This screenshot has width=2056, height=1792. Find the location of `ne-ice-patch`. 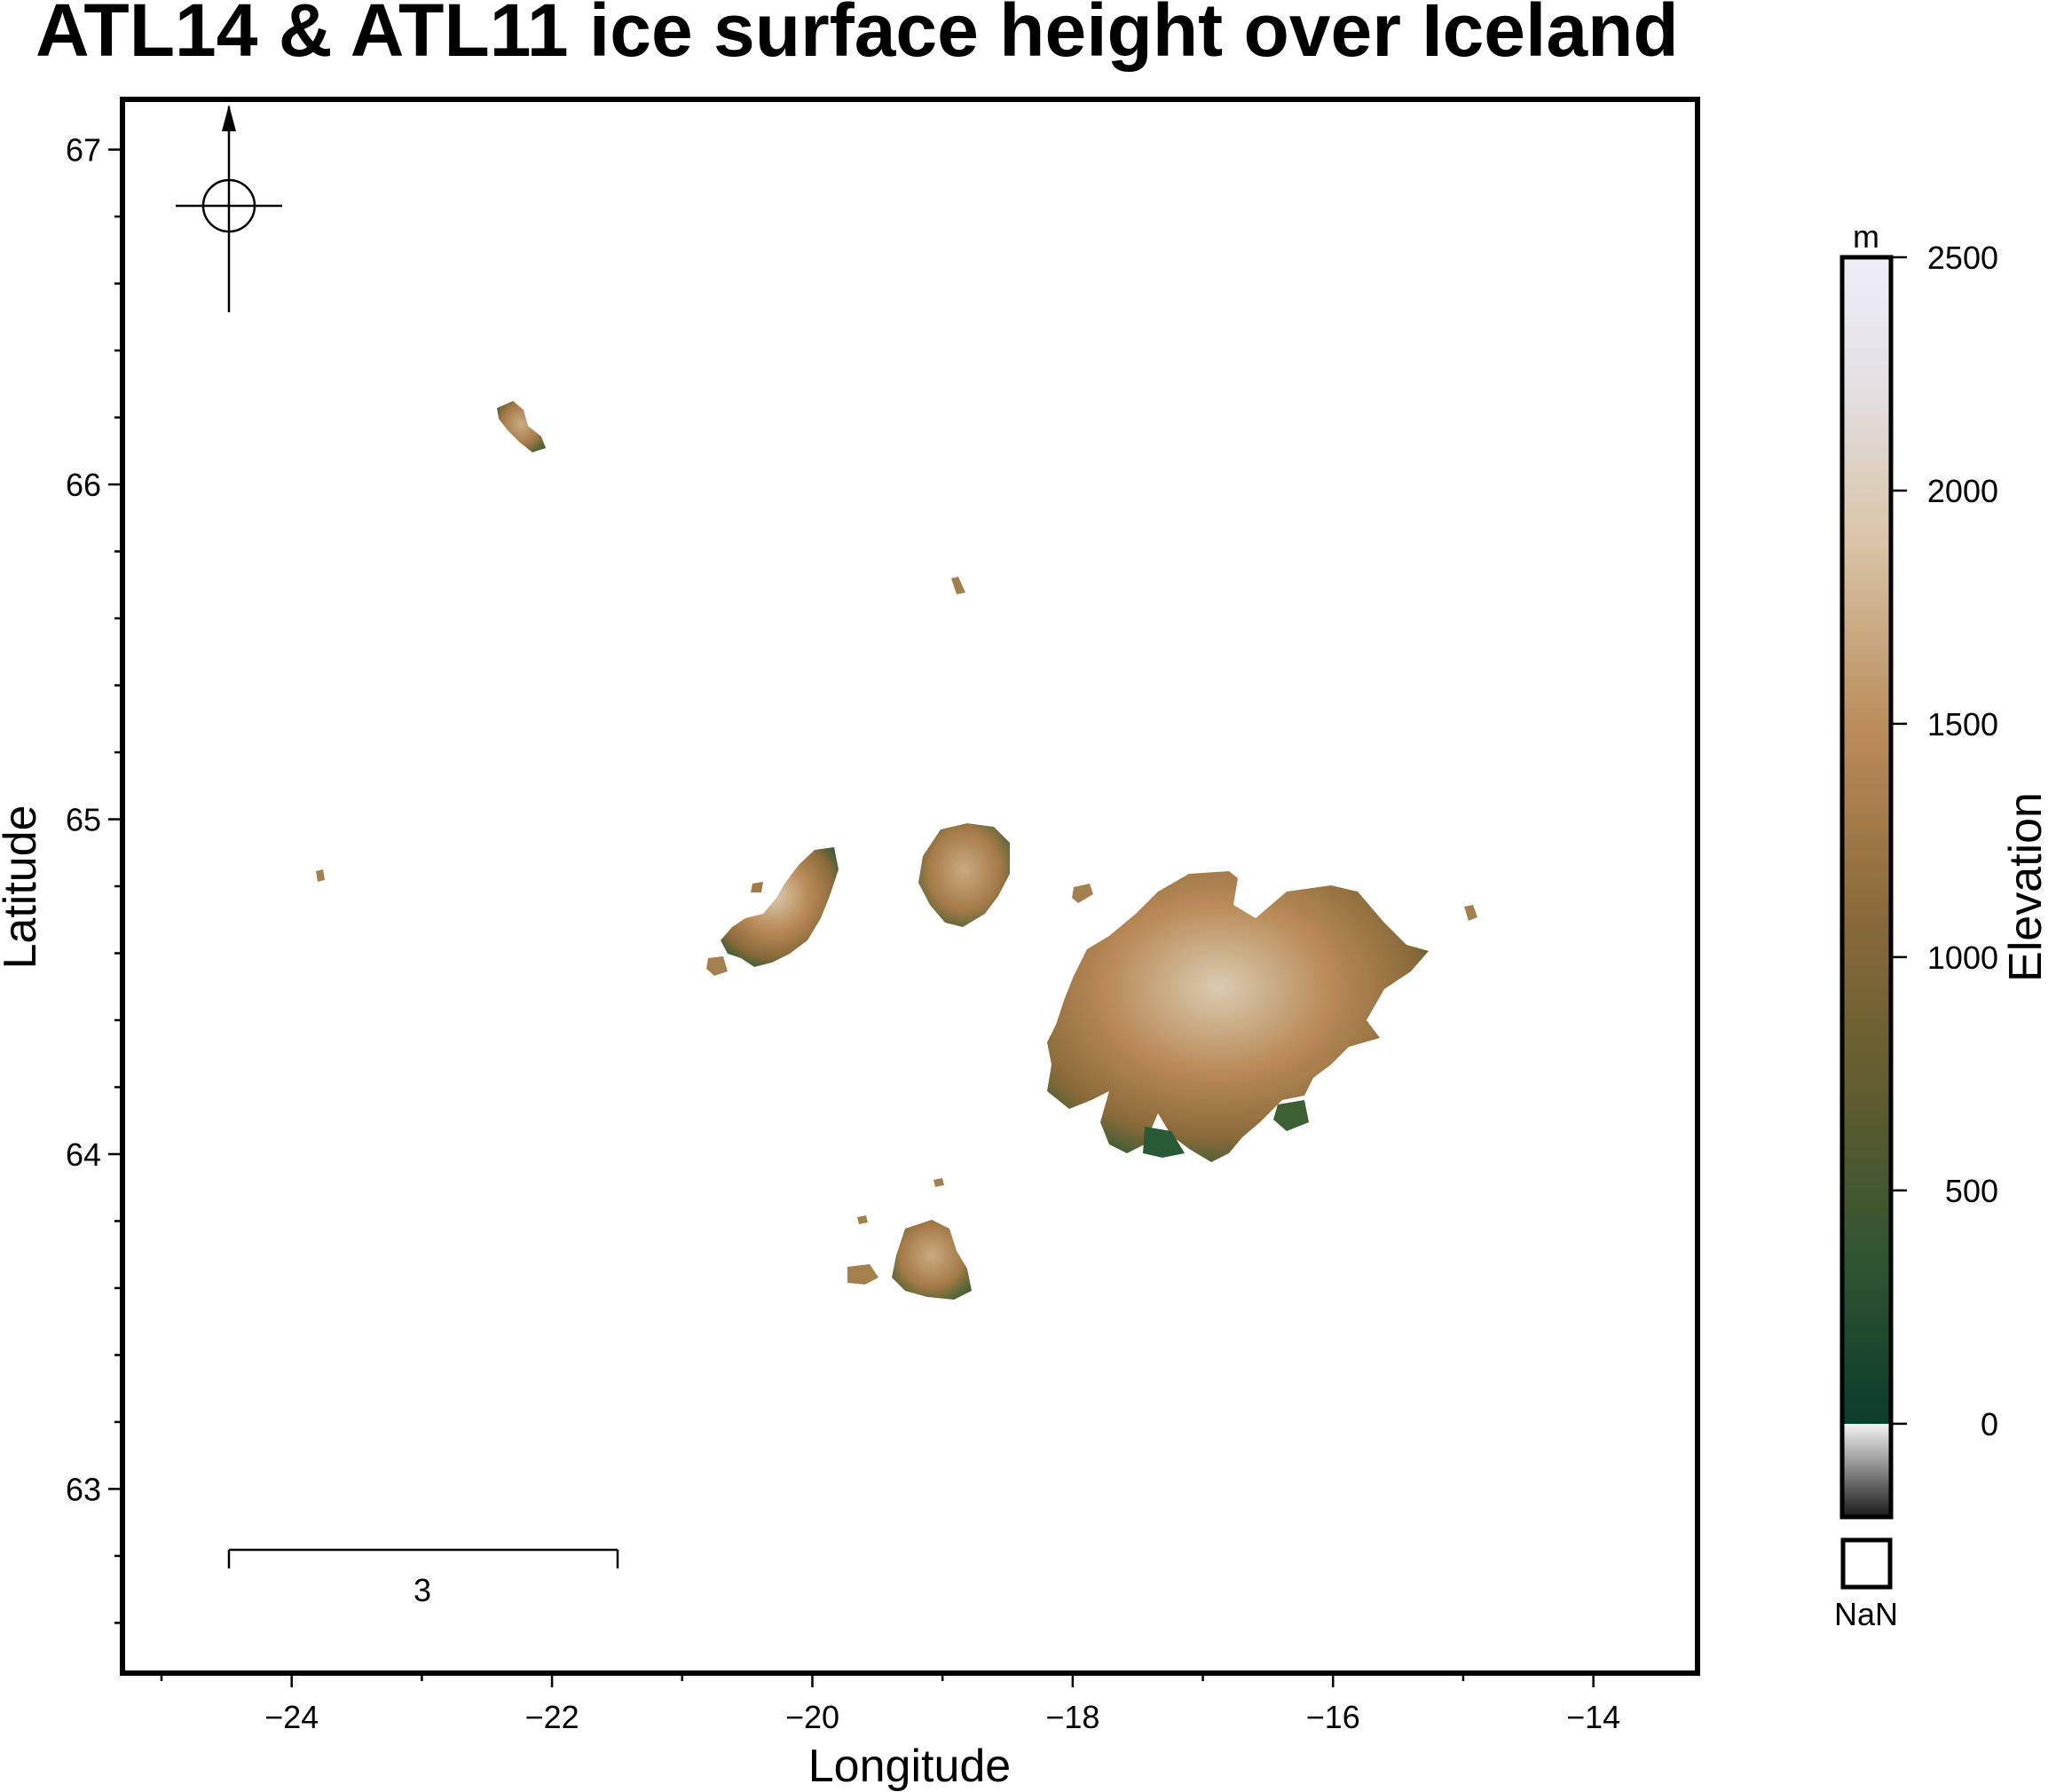

ne-ice-patch is located at coordinates (1083, 893).